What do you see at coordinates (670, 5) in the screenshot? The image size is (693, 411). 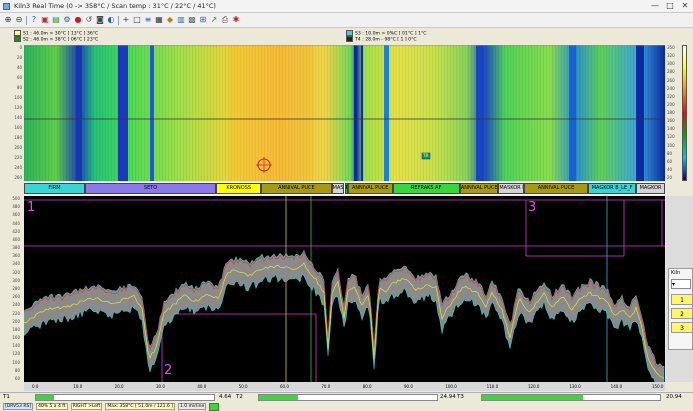 I see `maximize-button: □` at bounding box center [670, 5].